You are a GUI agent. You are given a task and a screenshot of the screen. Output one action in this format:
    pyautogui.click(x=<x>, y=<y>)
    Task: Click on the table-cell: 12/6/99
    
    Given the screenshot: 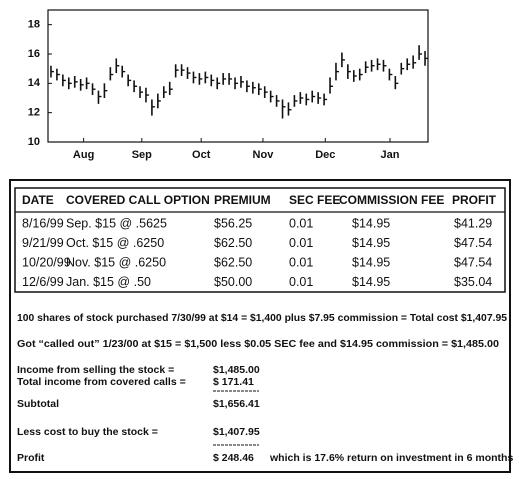 What is the action you would take?
    pyautogui.click(x=43, y=282)
    